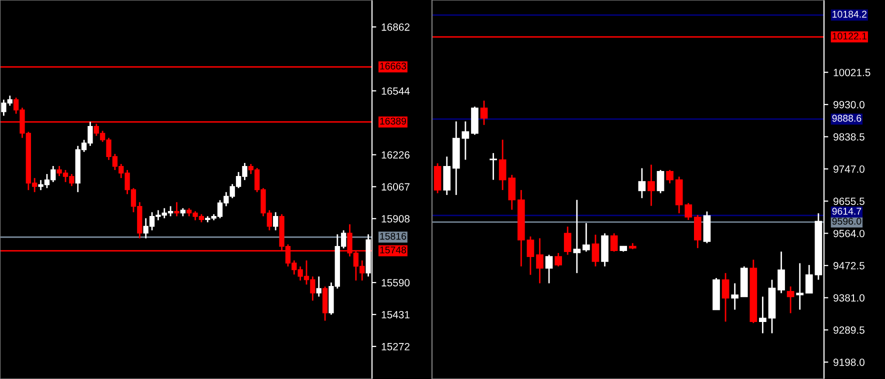  What do you see at coordinates (847, 211) in the screenshot?
I see `ref-line-label: 9614.7` at bounding box center [847, 211].